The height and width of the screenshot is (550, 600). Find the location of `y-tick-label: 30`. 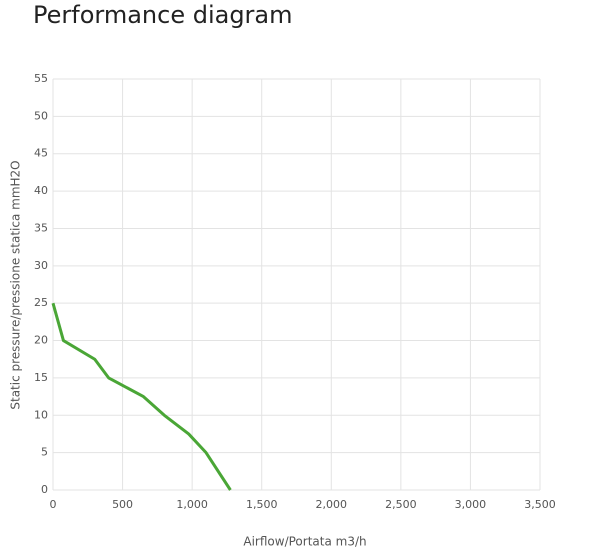

y-tick-label: 30 is located at coordinates (41, 265).